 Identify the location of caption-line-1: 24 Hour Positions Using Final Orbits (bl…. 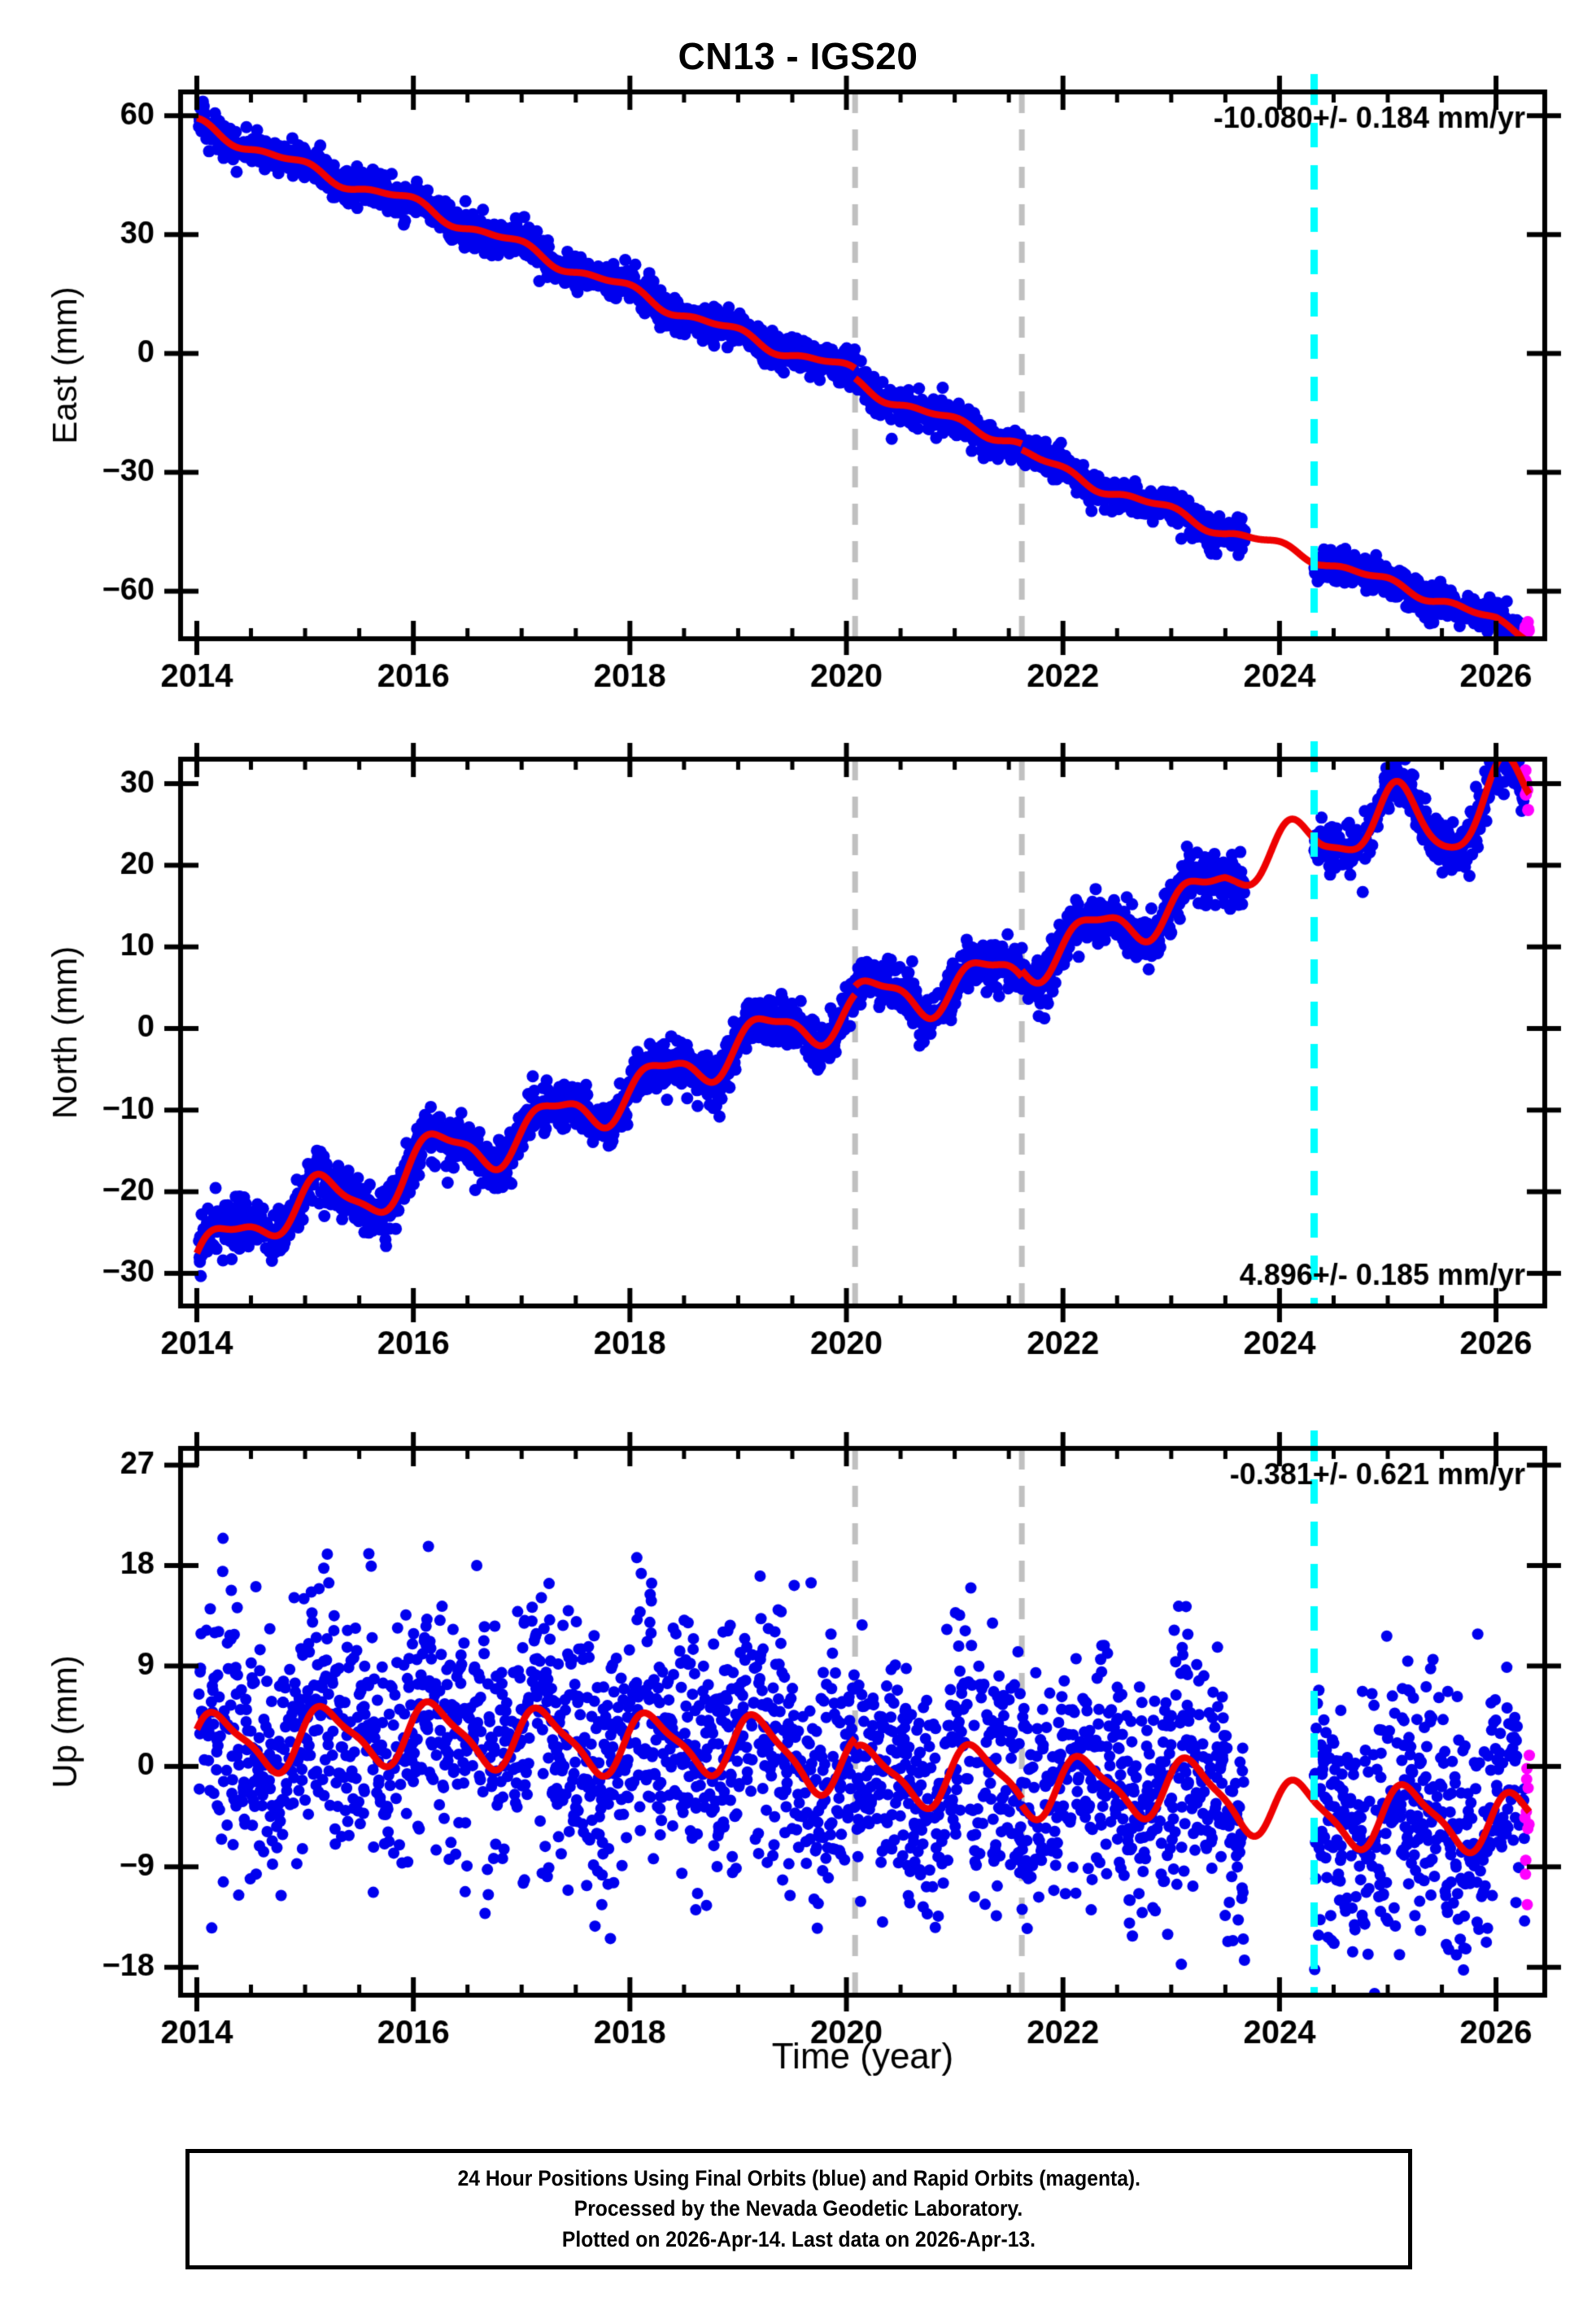
(798, 2177).